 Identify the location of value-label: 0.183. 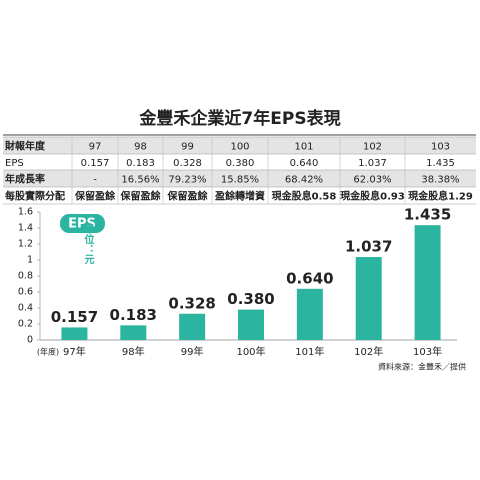
(133, 315).